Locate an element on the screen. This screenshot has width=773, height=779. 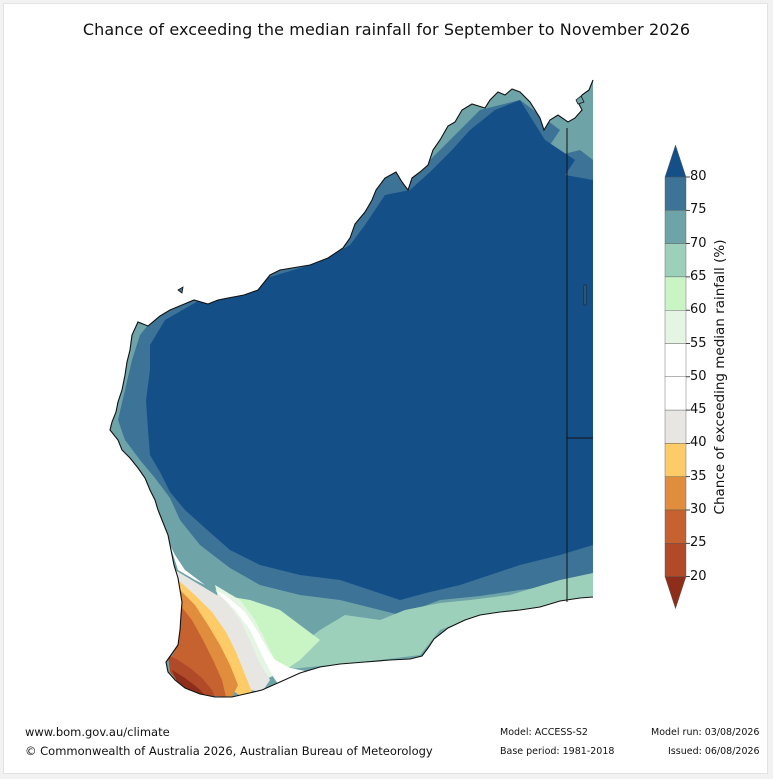
colorbar-tick-label: 50 is located at coordinates (698, 376).